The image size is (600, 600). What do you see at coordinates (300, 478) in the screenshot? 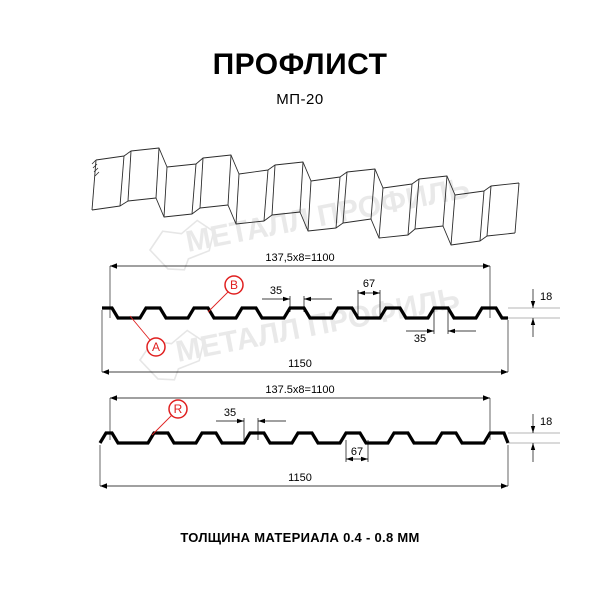
I see `dimension-label-total-width-bottom: 1150` at bounding box center [300, 478].